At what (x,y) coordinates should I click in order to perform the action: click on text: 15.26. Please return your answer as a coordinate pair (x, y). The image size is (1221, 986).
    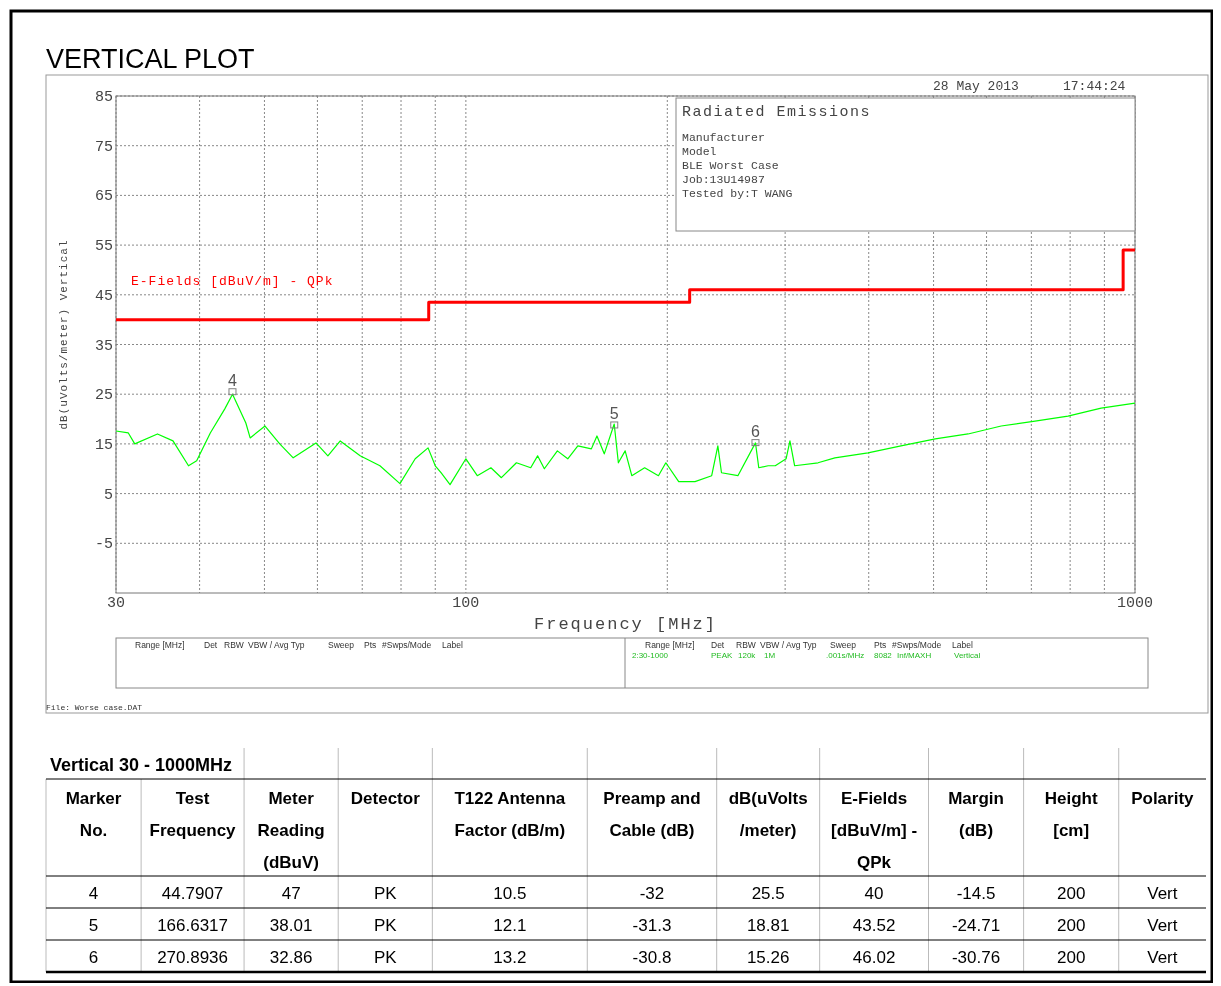
    Looking at the image, I should click on (768, 957).